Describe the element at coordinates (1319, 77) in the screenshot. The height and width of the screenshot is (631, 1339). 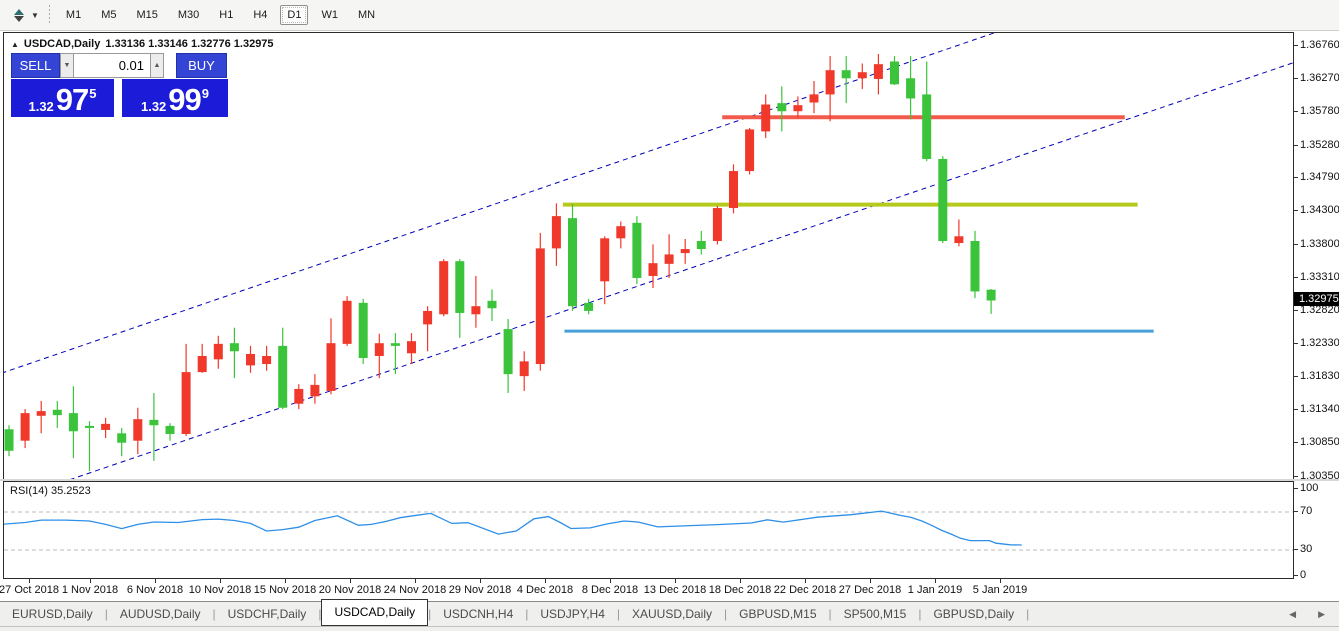
I see `price-tick-label: 1.36270` at that location.